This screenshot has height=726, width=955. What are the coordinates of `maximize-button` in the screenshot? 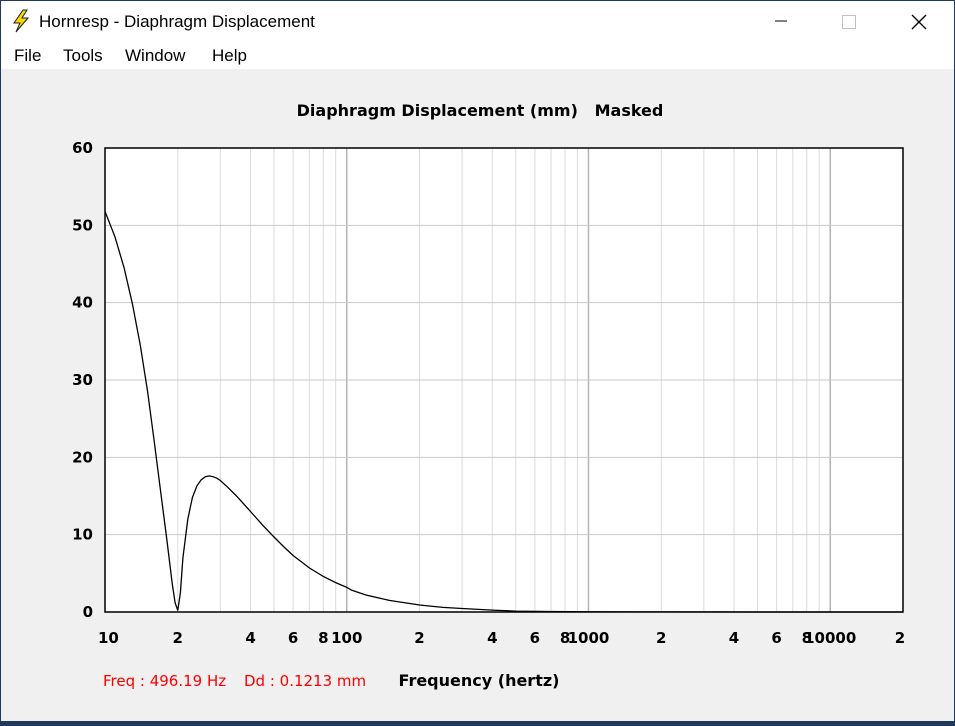 It's located at (850, 21).